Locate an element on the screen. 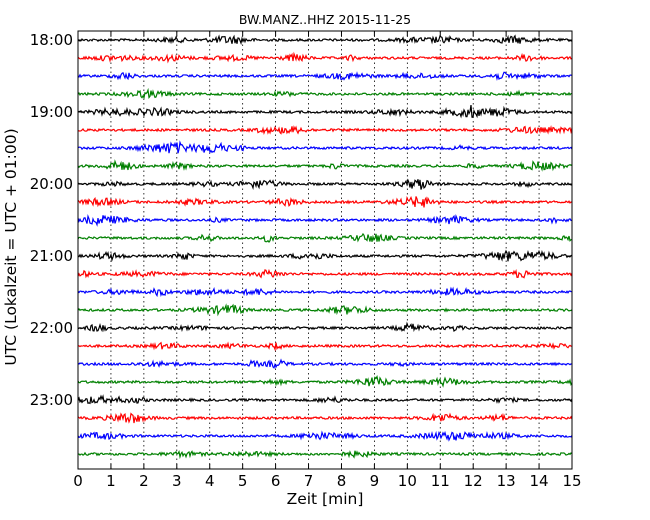 Image resolution: width=650 pixels, height=520 pixels. x-tick-label: 8 is located at coordinates (342, 481).